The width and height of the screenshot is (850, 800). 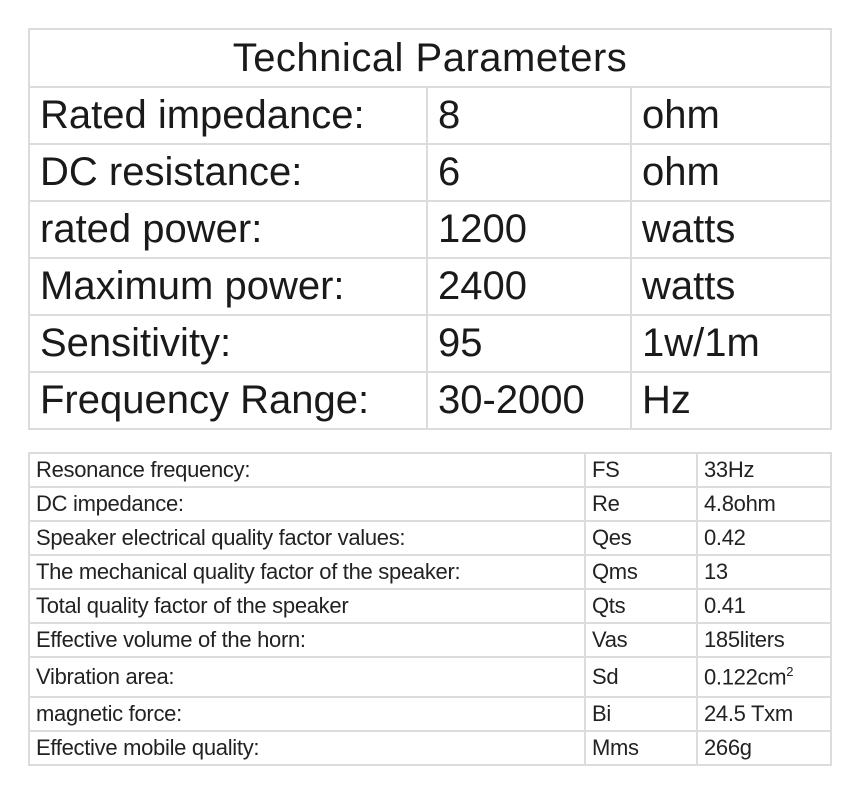 What do you see at coordinates (307, 606) in the screenshot?
I see `param-name: Total quality factor of the speaker` at bounding box center [307, 606].